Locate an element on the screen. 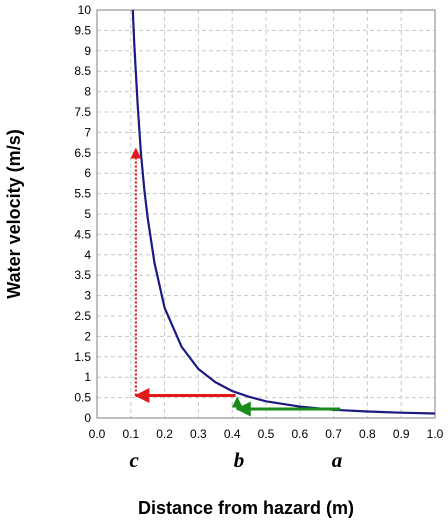 The image size is (448, 523). x-tick-label: 0.9 is located at coordinates (401, 434).